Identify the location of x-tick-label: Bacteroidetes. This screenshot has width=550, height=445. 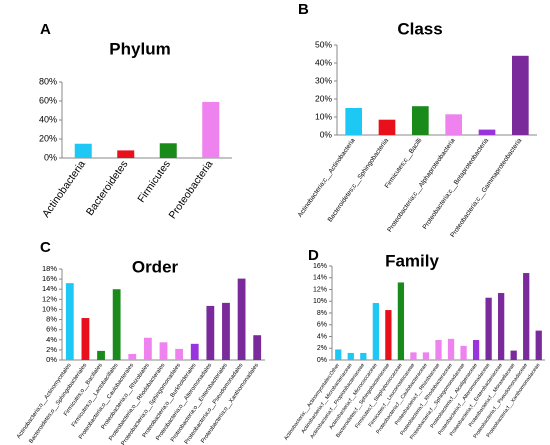
(107, 187).